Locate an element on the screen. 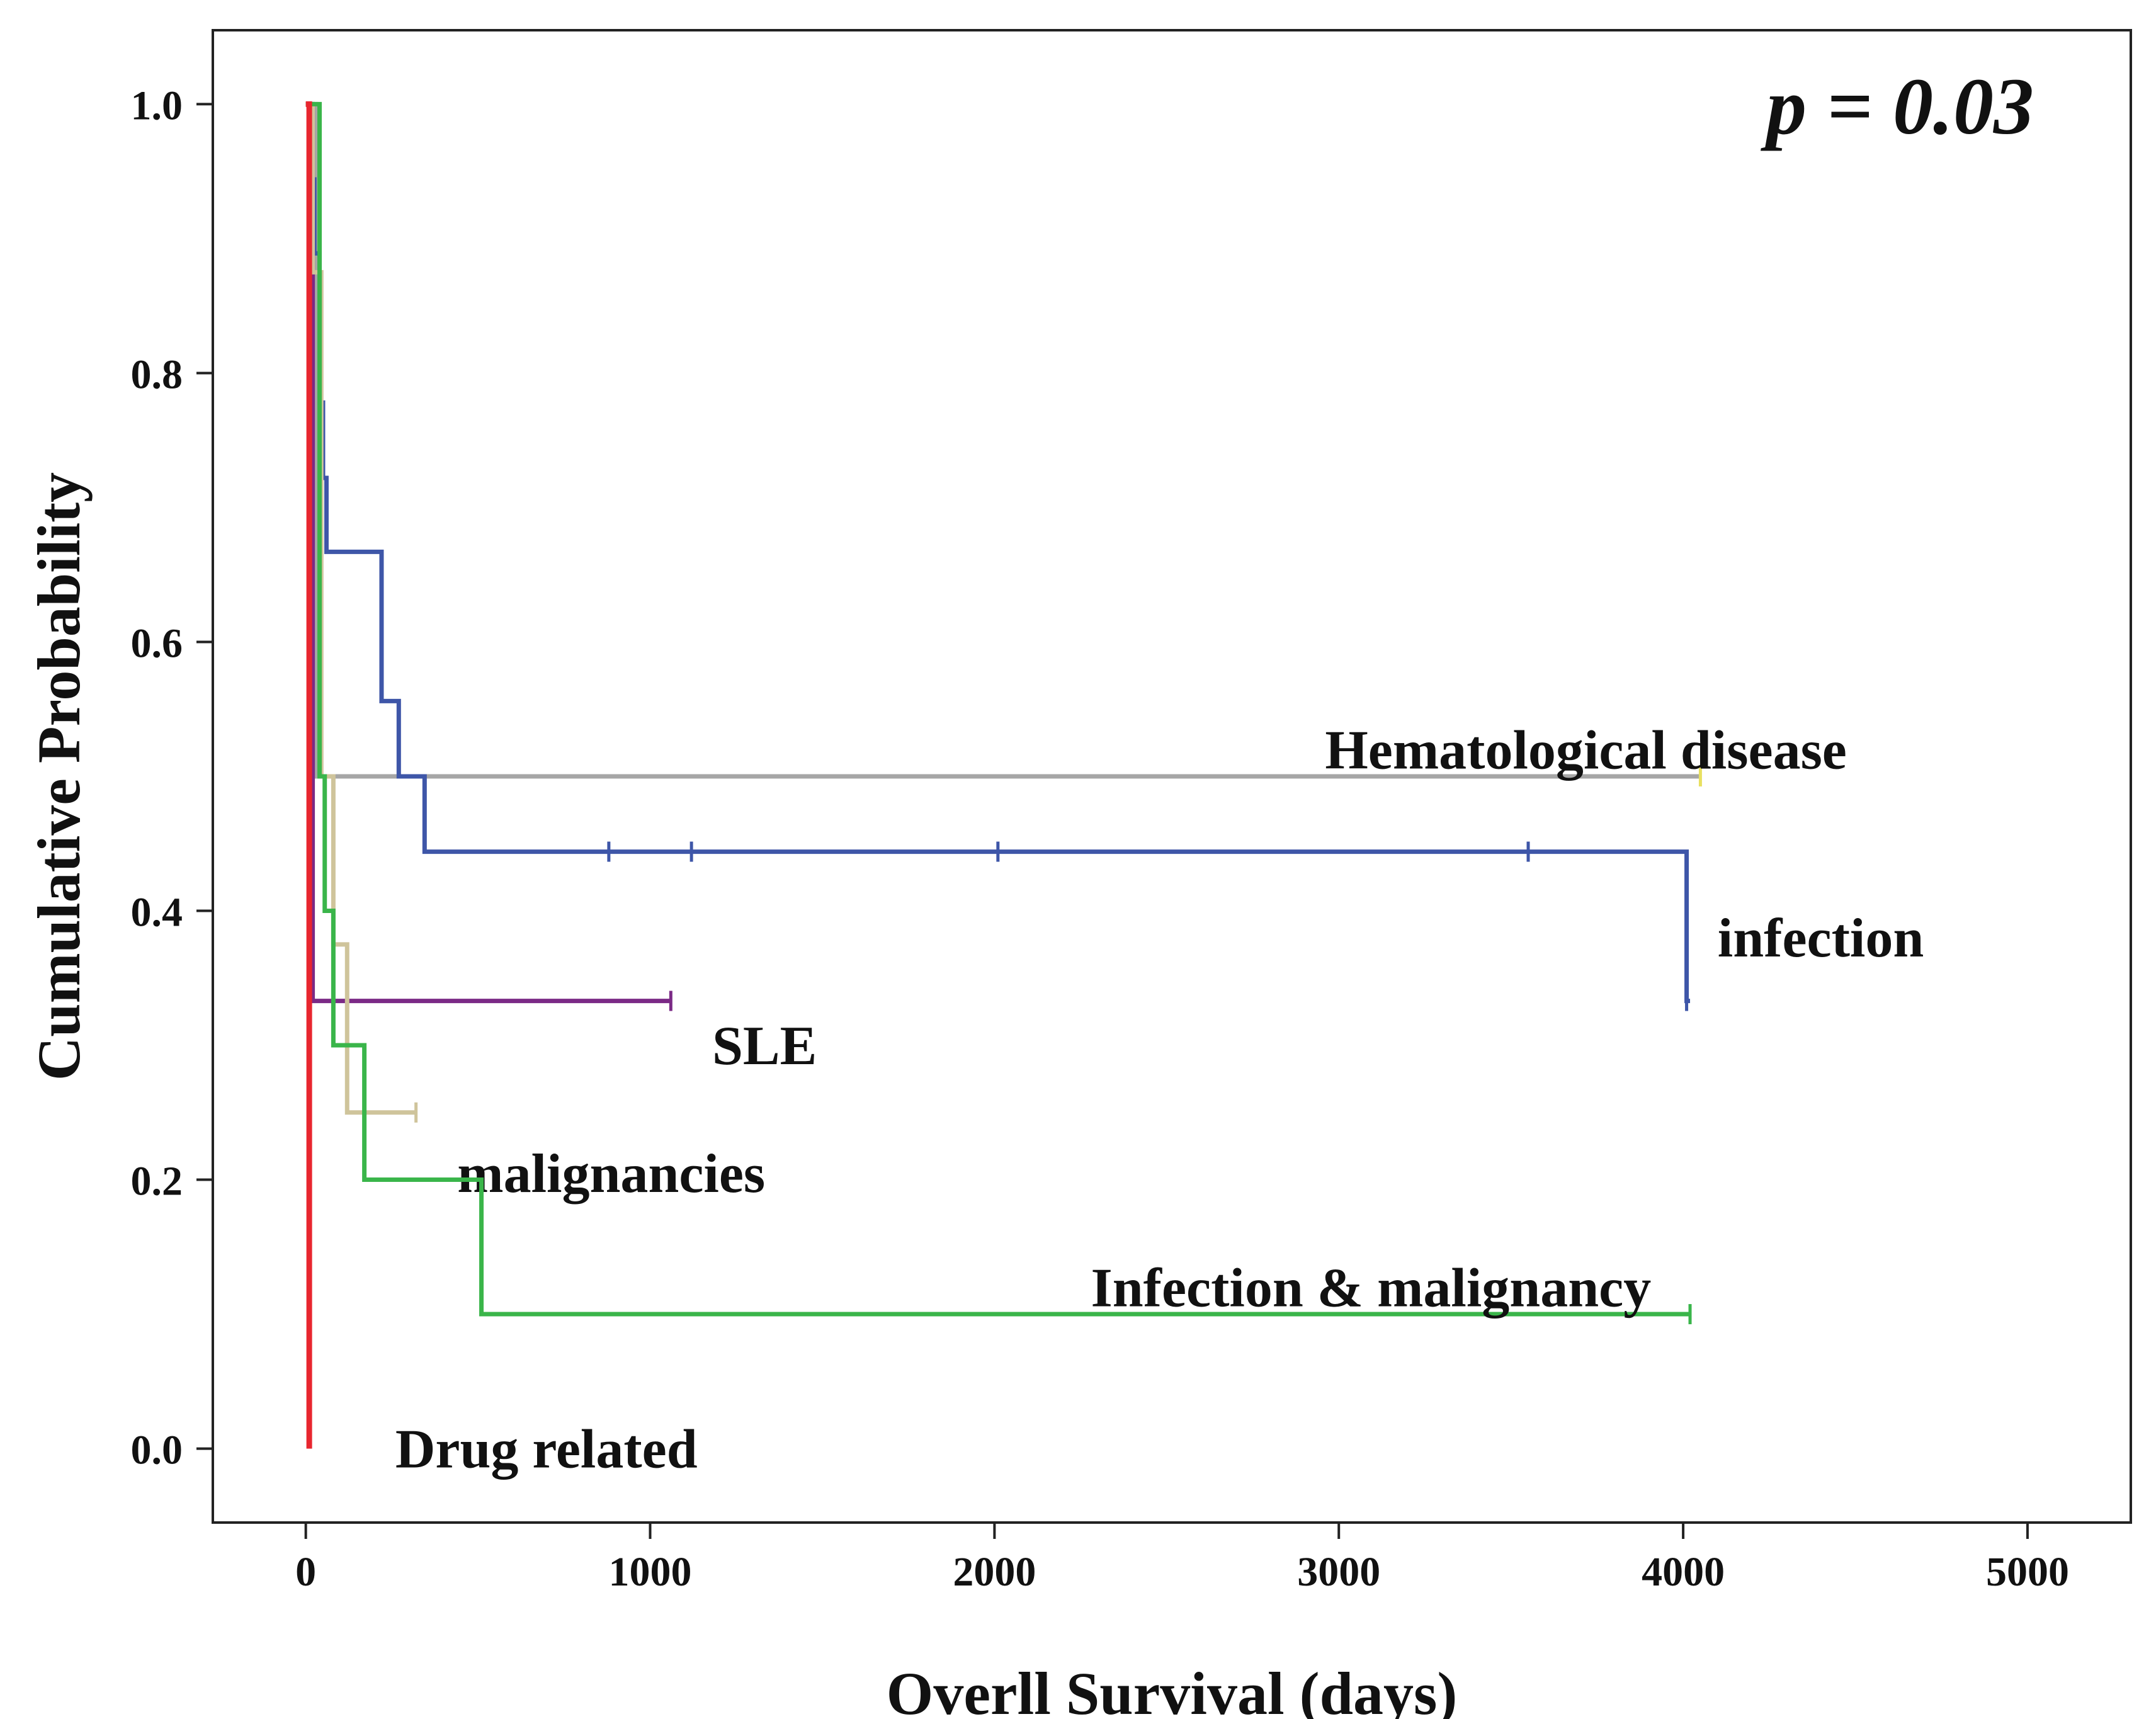 The width and height of the screenshot is (2156, 1719). series-label-sle: SLE is located at coordinates (764, 1046).